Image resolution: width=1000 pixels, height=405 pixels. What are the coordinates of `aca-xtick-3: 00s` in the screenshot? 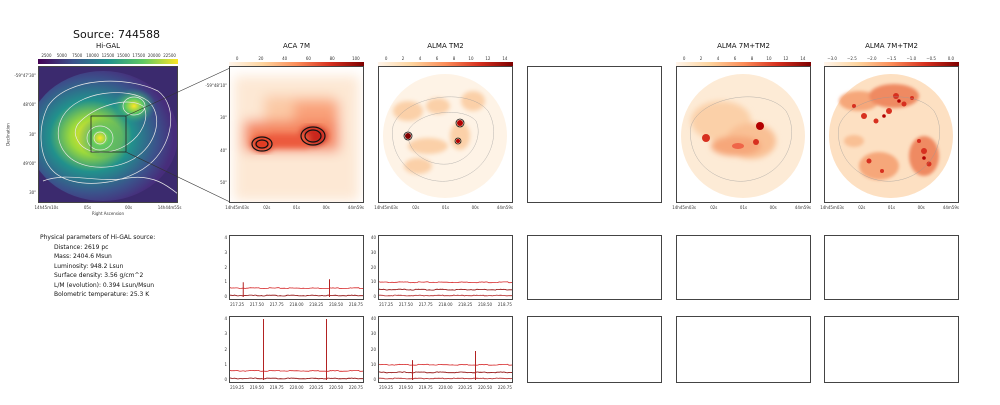 It's located at (326, 207).